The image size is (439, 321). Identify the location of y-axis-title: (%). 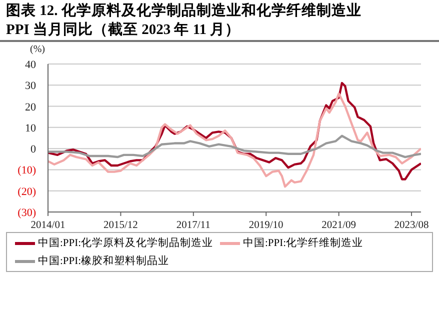
(37, 49).